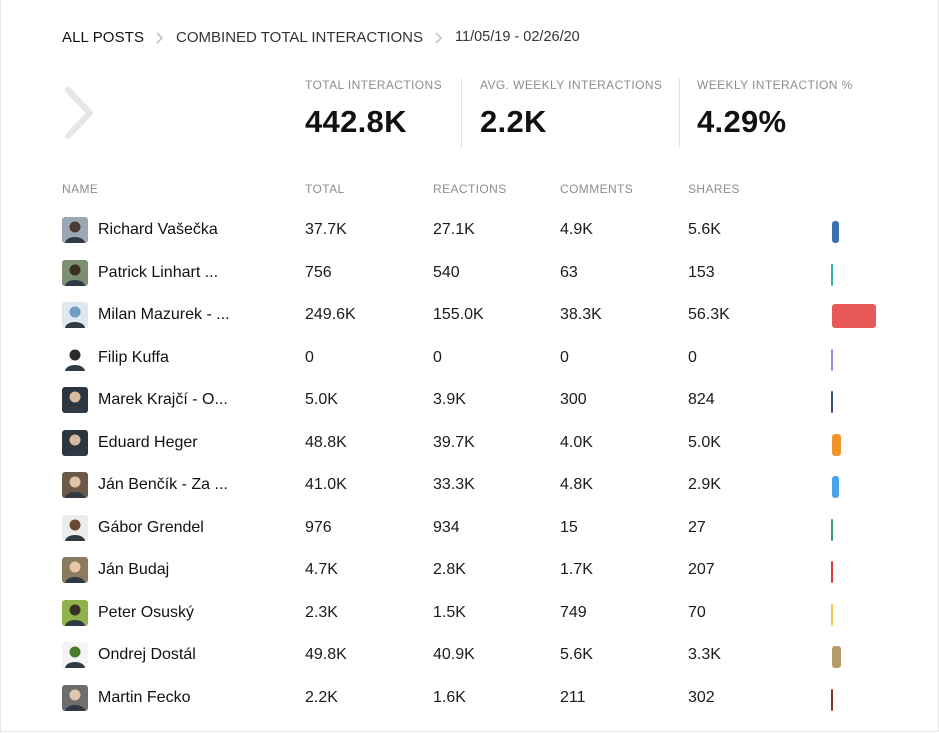  What do you see at coordinates (148, 442) in the screenshot?
I see `profile-name: Eduard Heger` at bounding box center [148, 442].